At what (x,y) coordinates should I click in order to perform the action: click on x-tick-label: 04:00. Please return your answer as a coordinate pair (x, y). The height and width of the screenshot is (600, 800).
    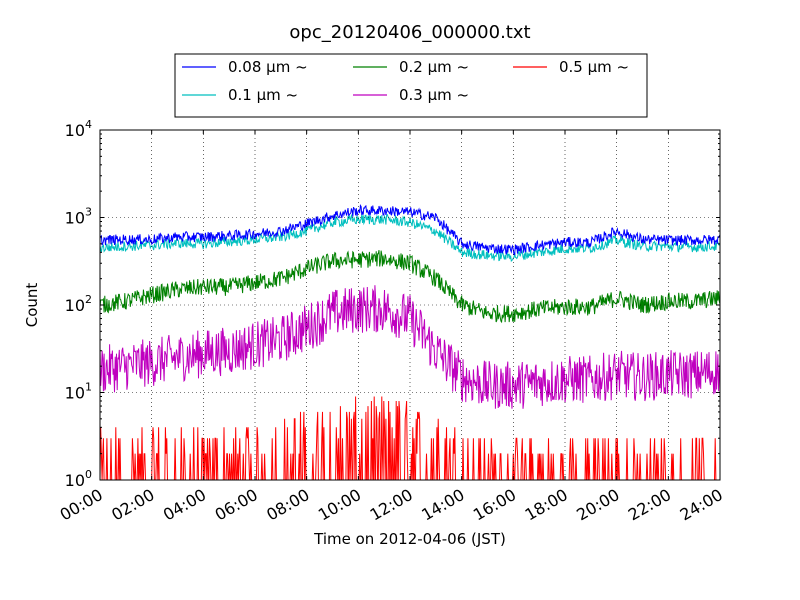
    Looking at the image, I should click on (184, 505).